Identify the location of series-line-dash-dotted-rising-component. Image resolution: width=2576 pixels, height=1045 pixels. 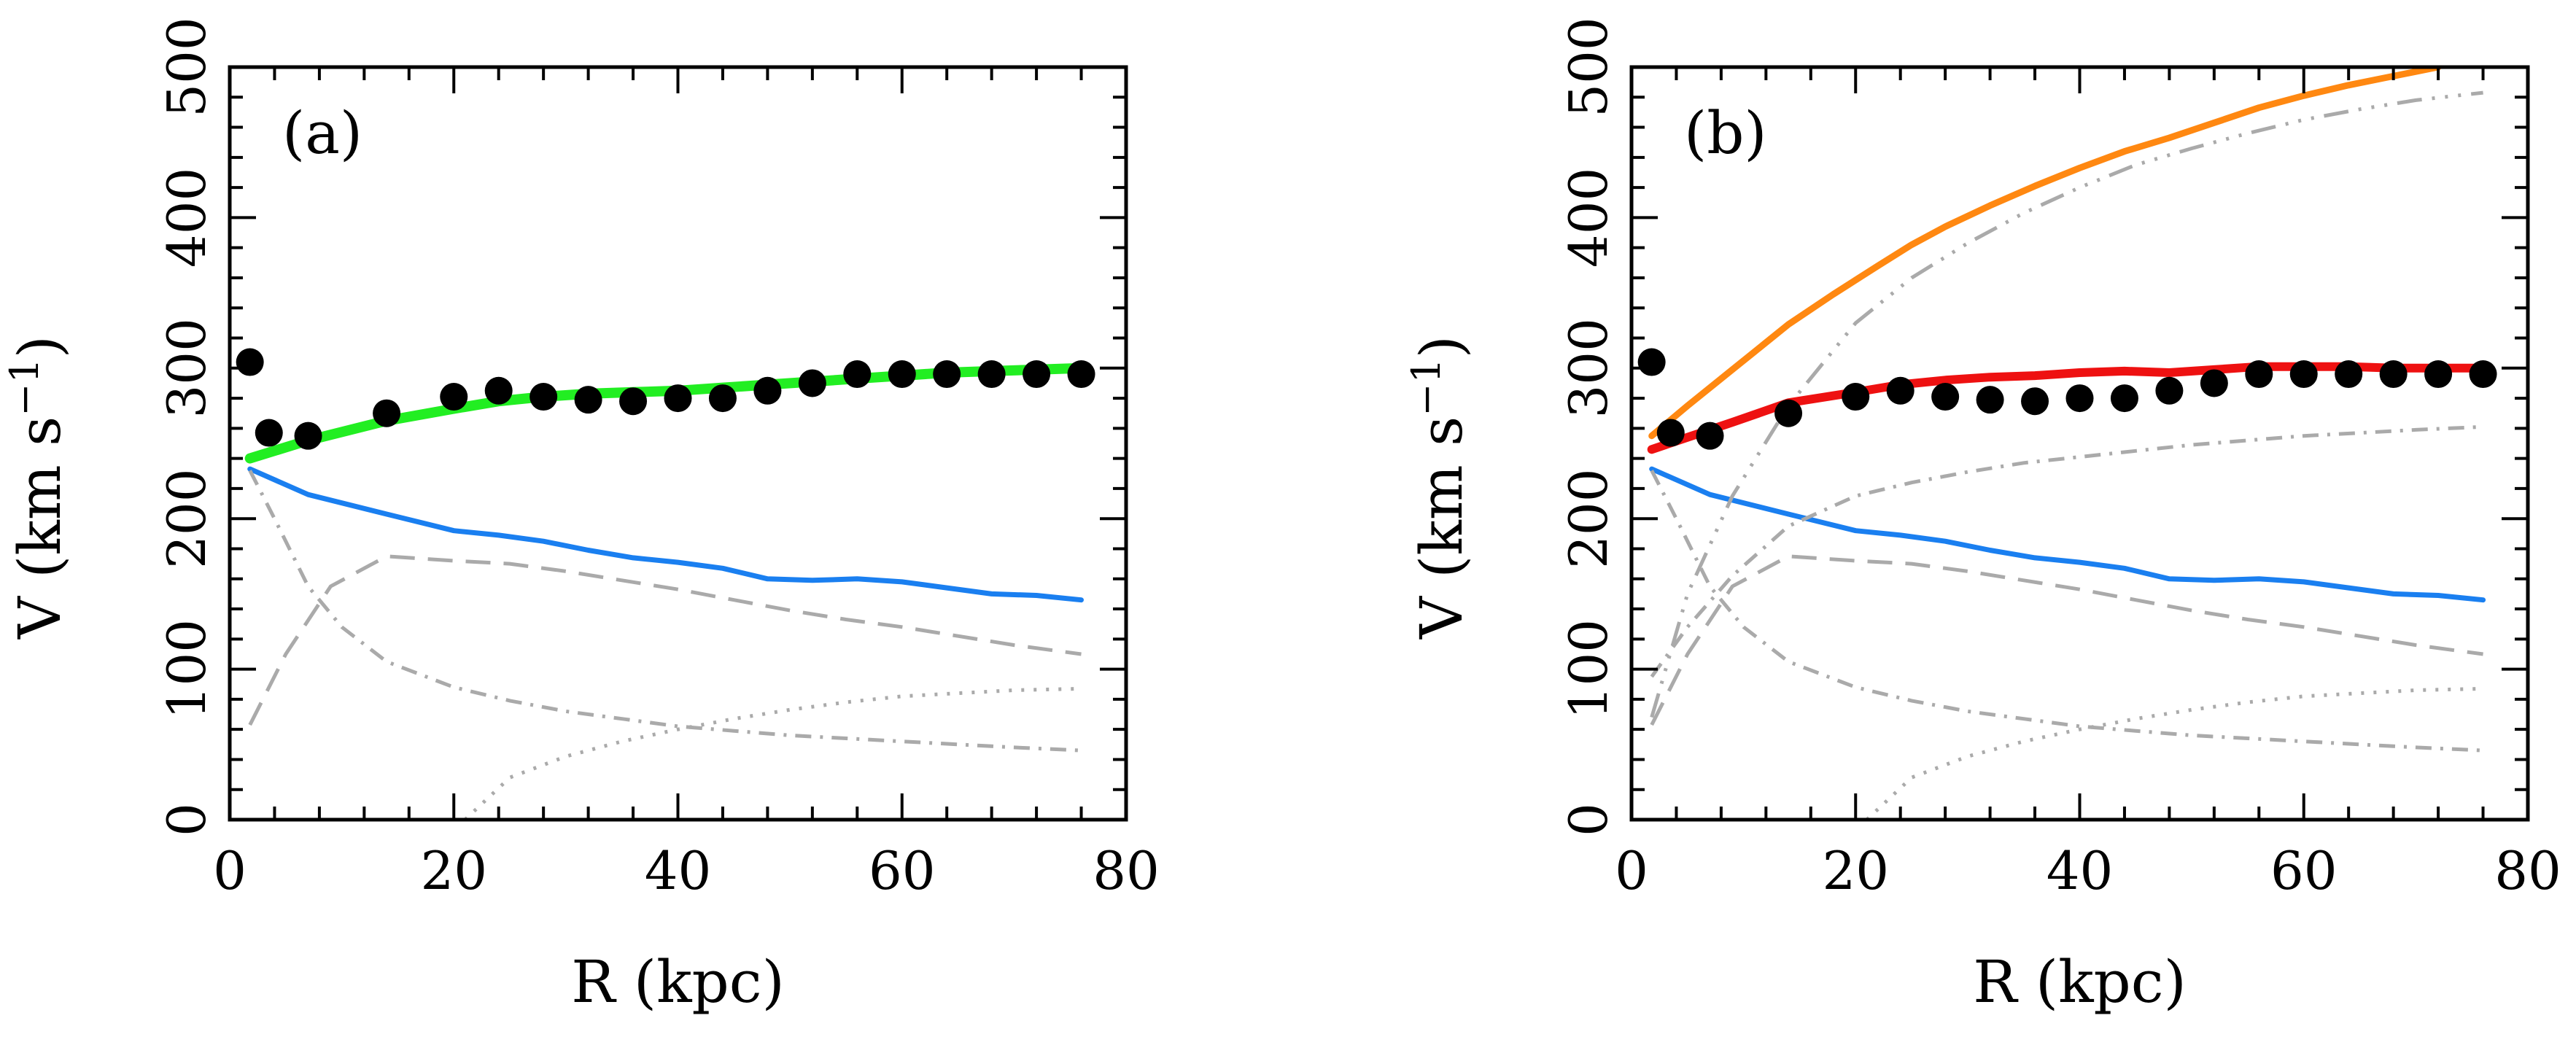
(2067, 551).